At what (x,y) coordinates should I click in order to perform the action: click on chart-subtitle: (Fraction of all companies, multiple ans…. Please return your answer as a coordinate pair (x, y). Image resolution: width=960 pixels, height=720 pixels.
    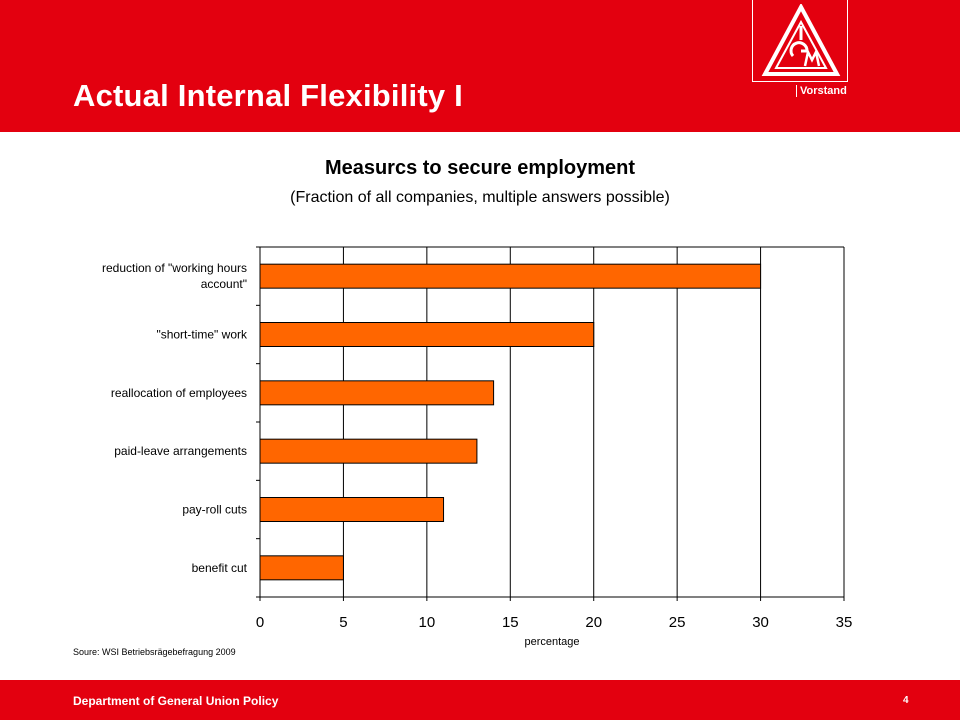
    Looking at the image, I should click on (480, 197).